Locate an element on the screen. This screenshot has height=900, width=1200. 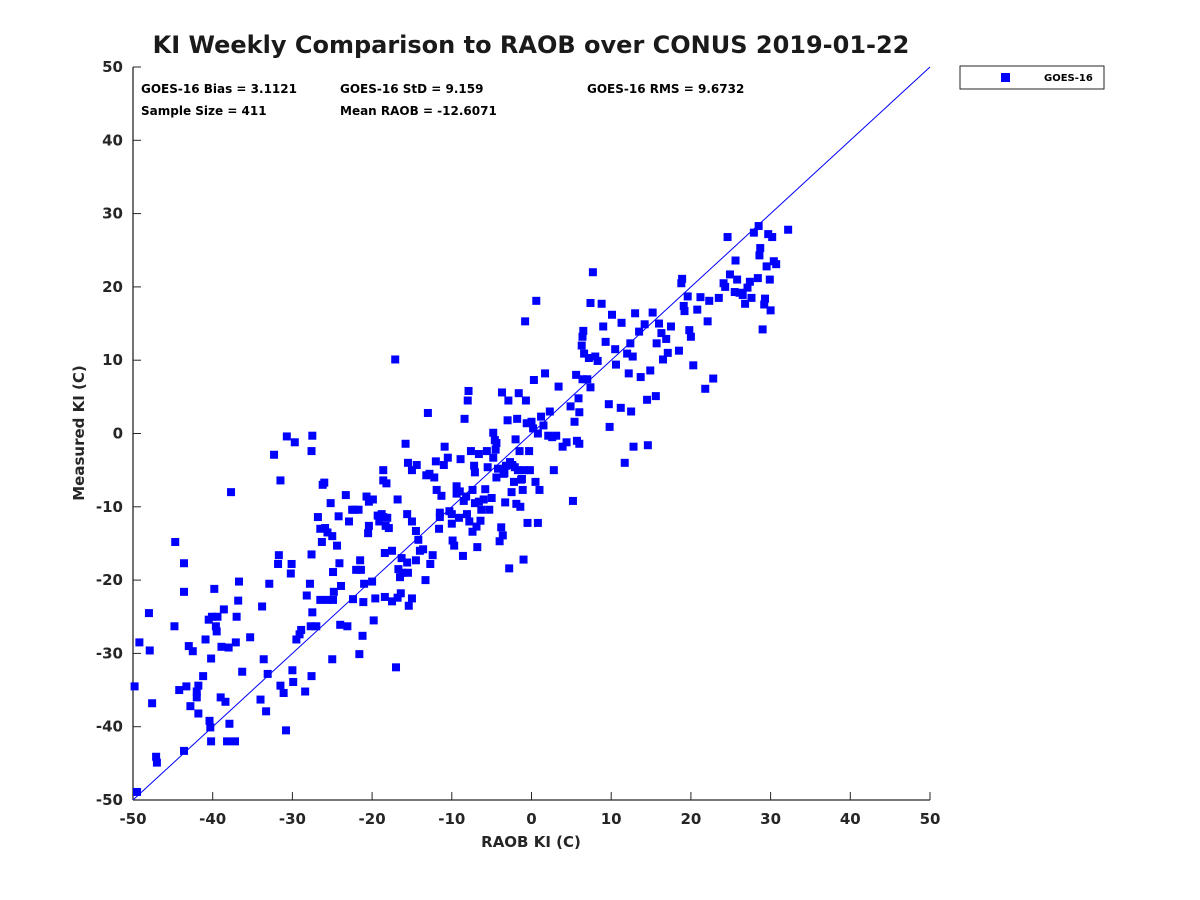
y-tick-label: -50 is located at coordinates (109, 800).